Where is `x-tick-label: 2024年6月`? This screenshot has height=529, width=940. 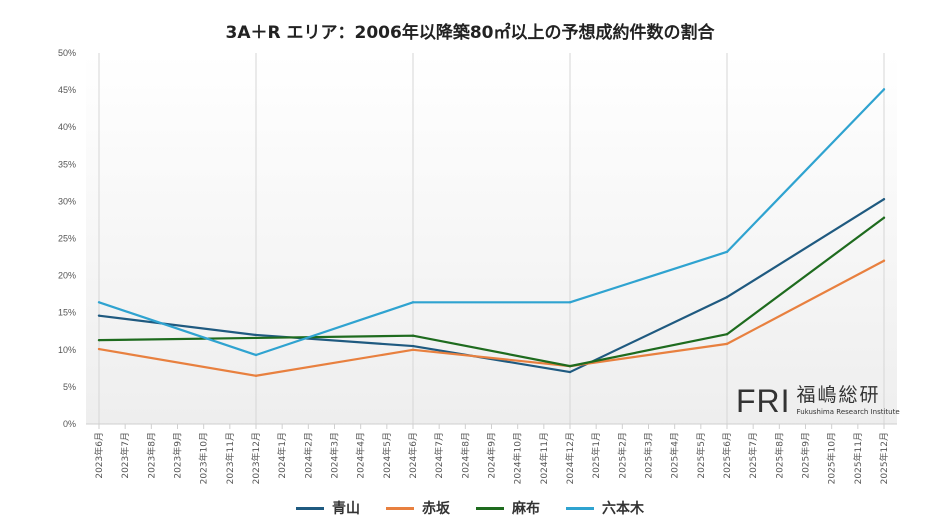
x-tick-label: 2024年6月 is located at coordinates (413, 455).